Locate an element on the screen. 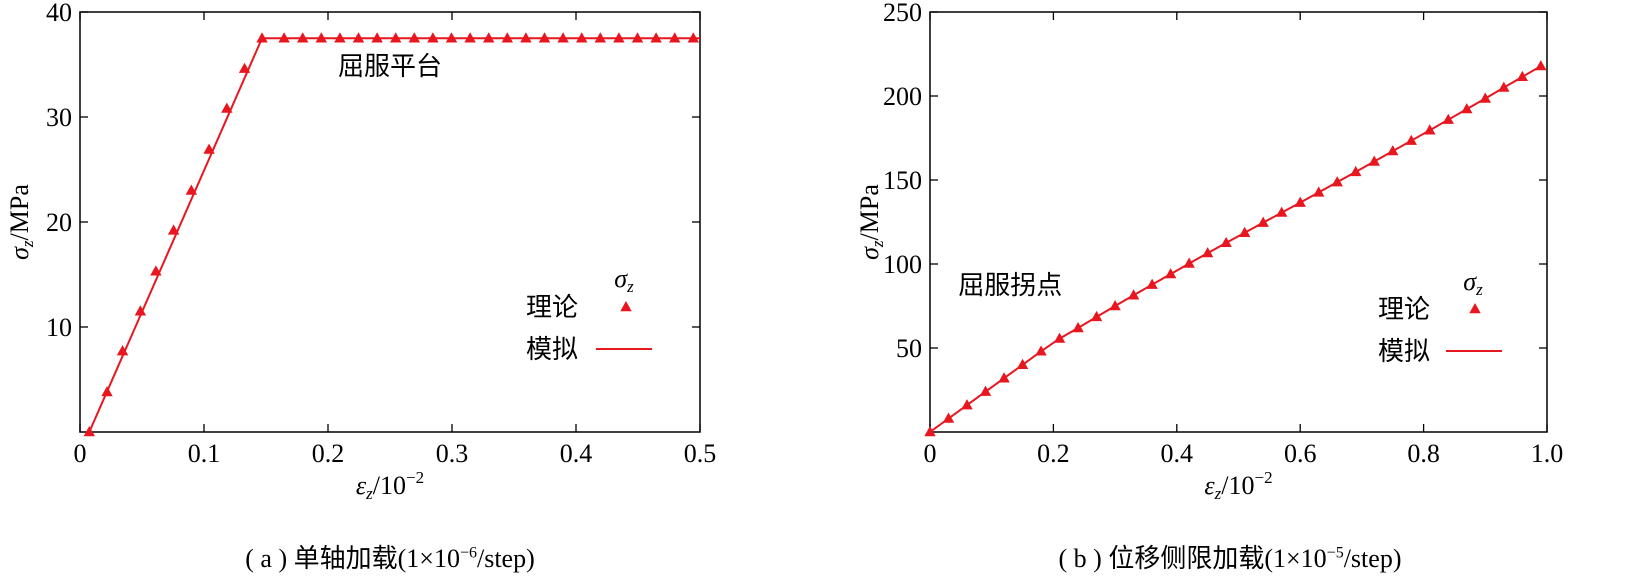 The height and width of the screenshot is (579, 1647). caption-b: ( b ) 位移侧限加载(1×10−5/step) is located at coordinates (1230, 556).